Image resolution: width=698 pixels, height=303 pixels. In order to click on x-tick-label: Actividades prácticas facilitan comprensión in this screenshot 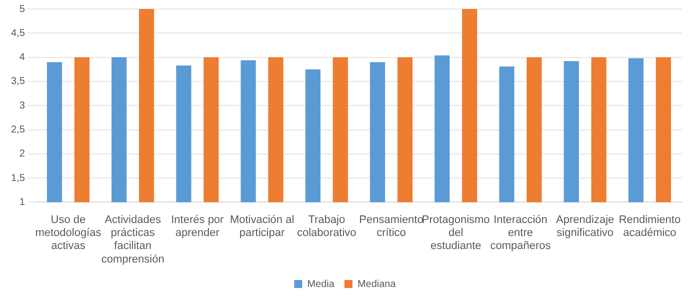, I will do `click(132, 240)`.